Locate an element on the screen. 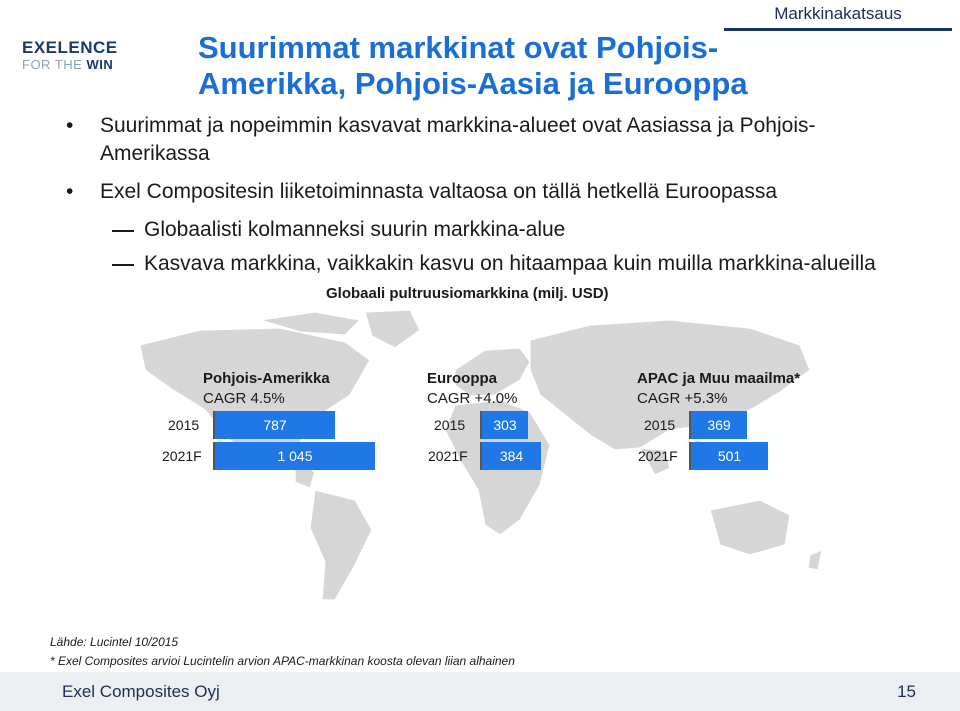  region-cagr: CAGR 4.5% is located at coordinates (244, 398).